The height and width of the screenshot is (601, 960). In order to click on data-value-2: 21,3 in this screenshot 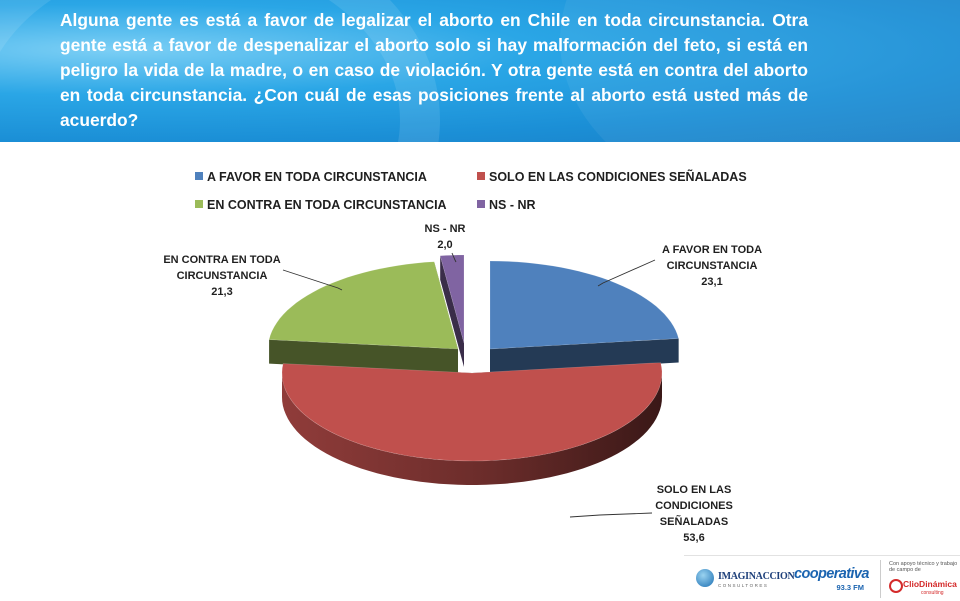, I will do `click(221, 292)`.